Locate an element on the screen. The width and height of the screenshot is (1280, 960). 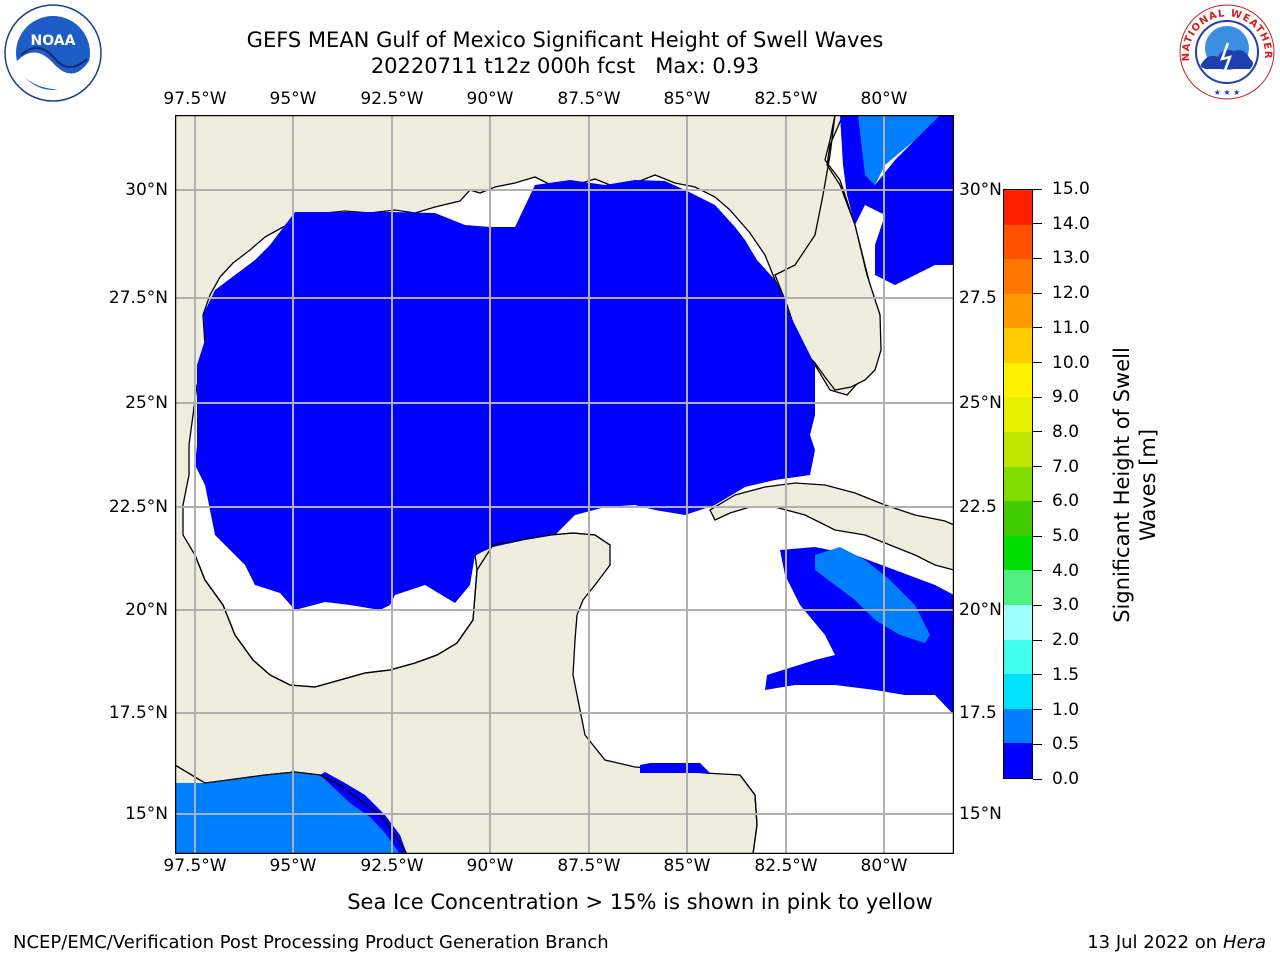
lat-label-left: 30°N is located at coordinates (146, 190).